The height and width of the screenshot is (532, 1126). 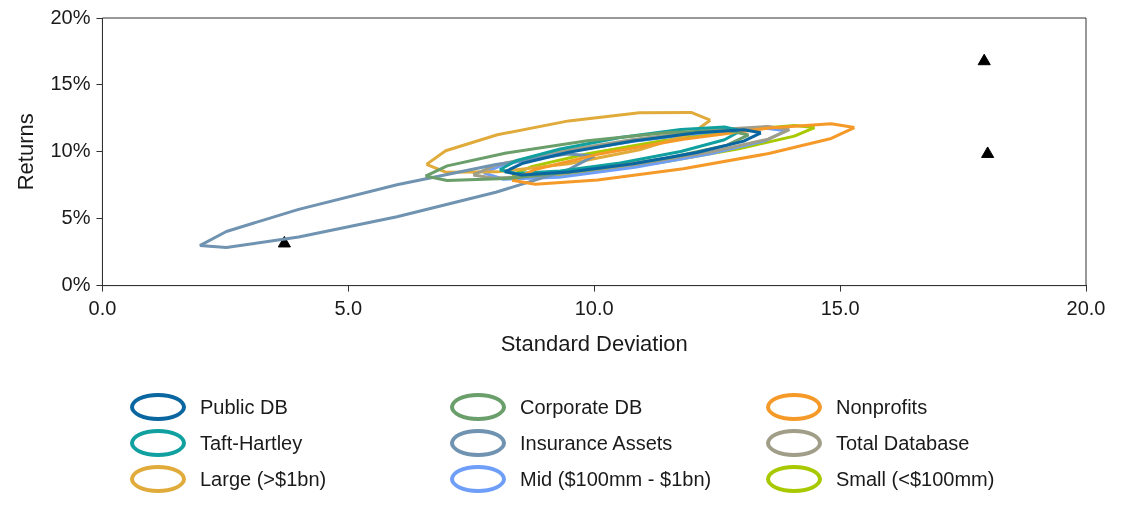 I want to click on x-tick-label: 5.0, so click(x=348, y=308).